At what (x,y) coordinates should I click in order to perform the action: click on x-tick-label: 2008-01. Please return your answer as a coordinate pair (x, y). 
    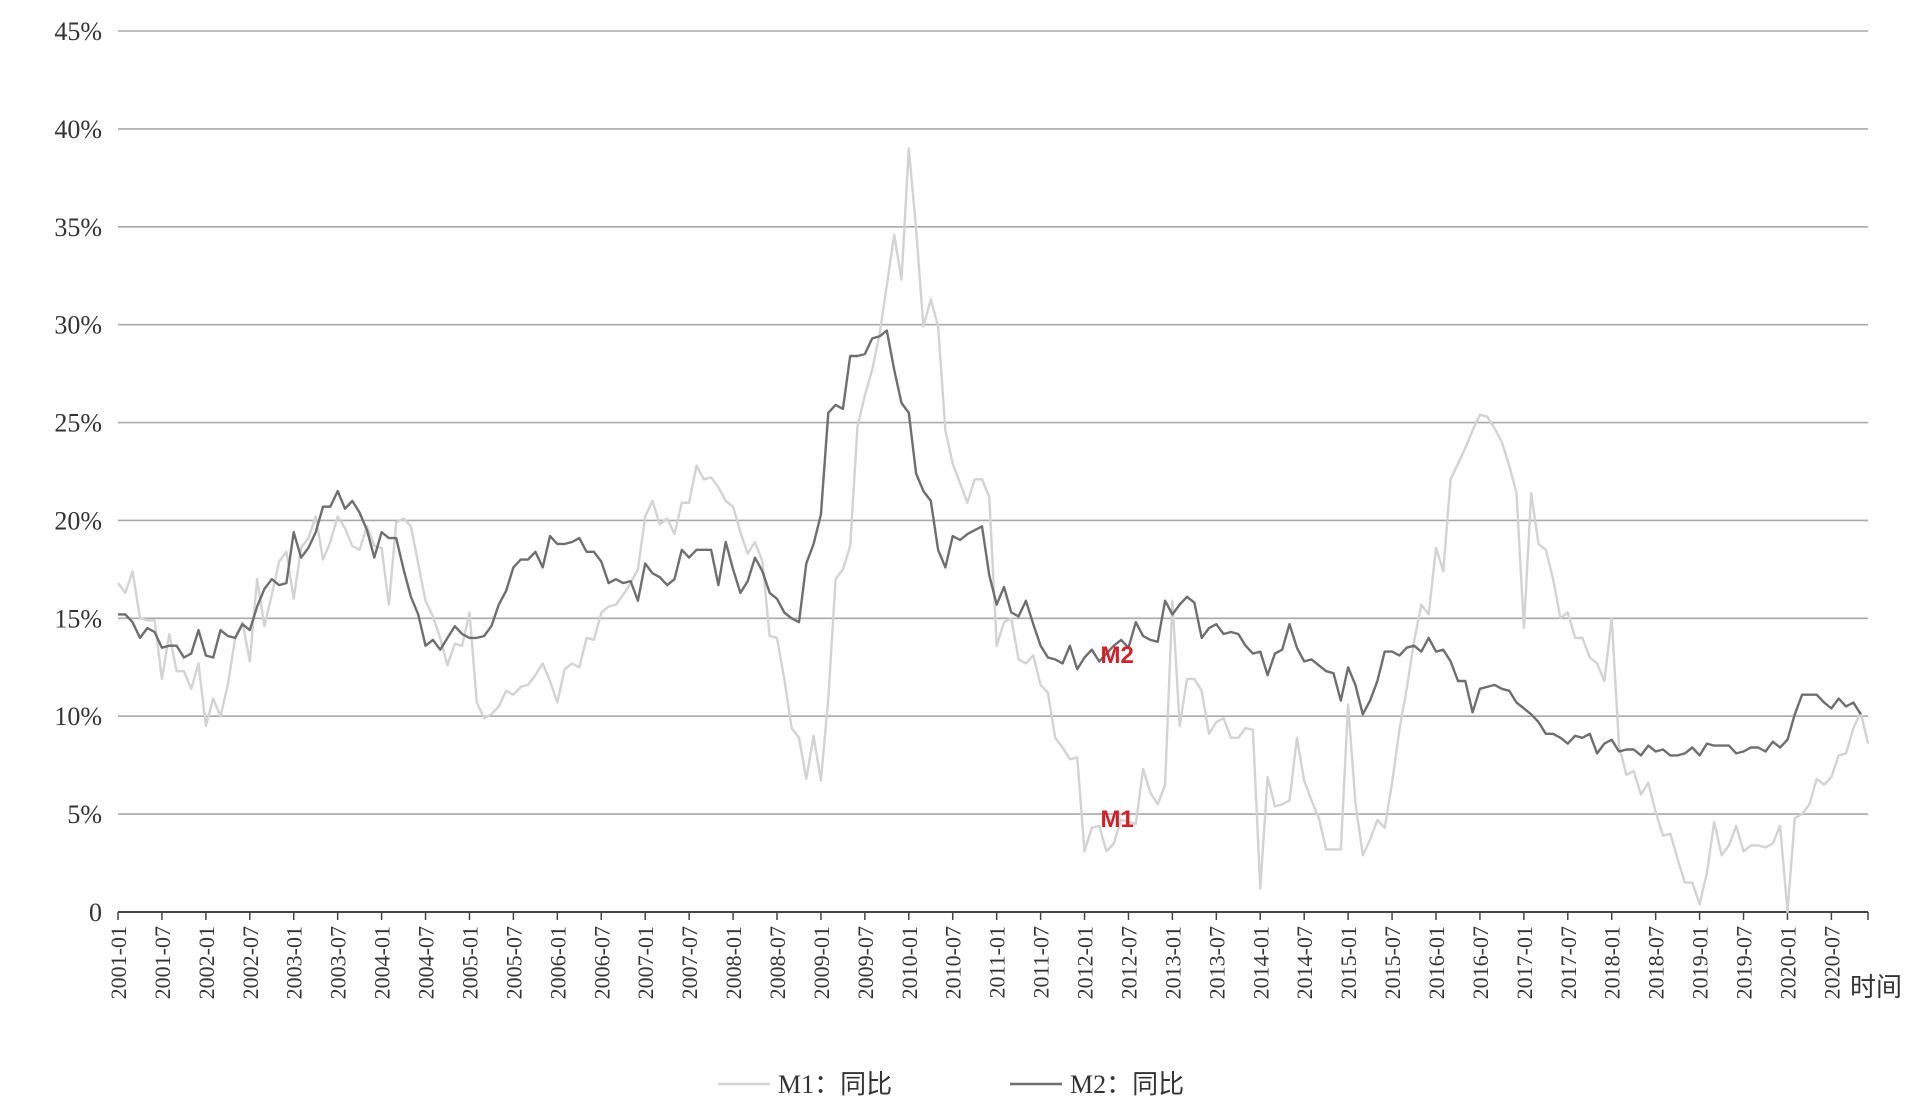
    Looking at the image, I should click on (733, 962).